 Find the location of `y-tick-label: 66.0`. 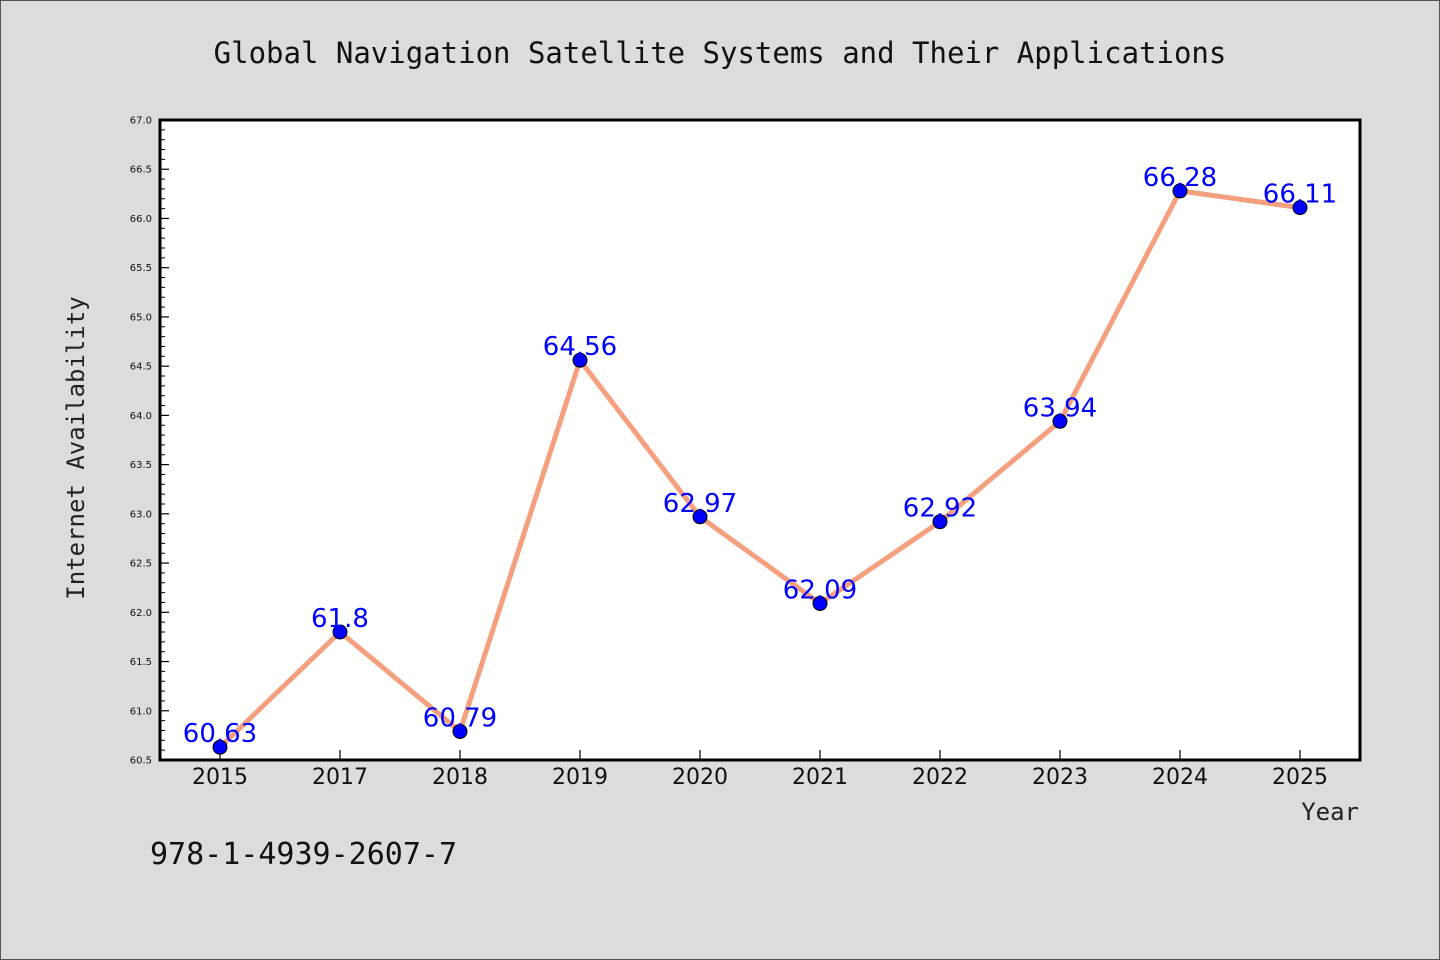

y-tick-label: 66.0 is located at coordinates (141, 219).